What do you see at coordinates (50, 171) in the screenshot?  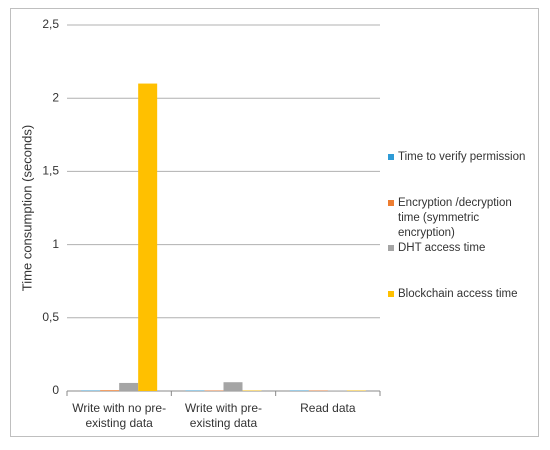 I see `y-tick-label: 1,5` at bounding box center [50, 171].